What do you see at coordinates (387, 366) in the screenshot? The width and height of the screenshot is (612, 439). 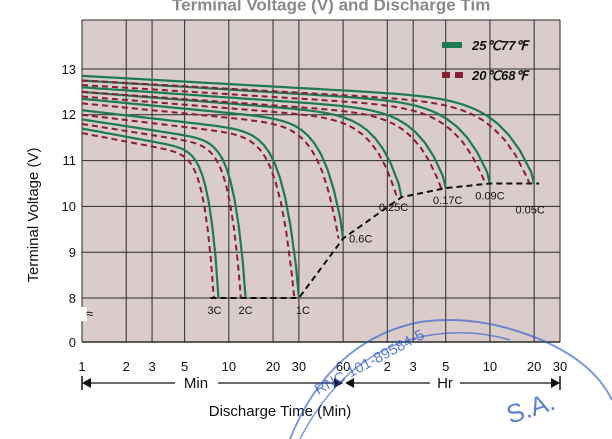 I see `x-tick-hr-2: 2` at bounding box center [387, 366].